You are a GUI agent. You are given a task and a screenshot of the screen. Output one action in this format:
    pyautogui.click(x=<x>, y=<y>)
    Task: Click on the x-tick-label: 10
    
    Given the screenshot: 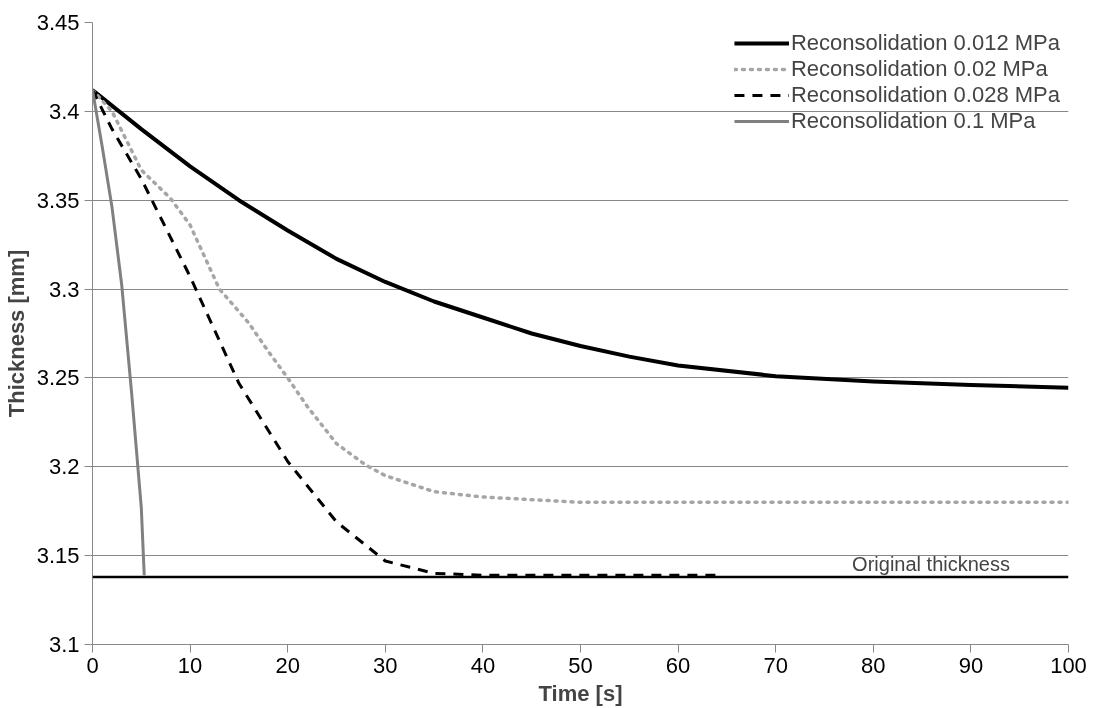 What is the action you would take?
    pyautogui.click(x=190, y=665)
    